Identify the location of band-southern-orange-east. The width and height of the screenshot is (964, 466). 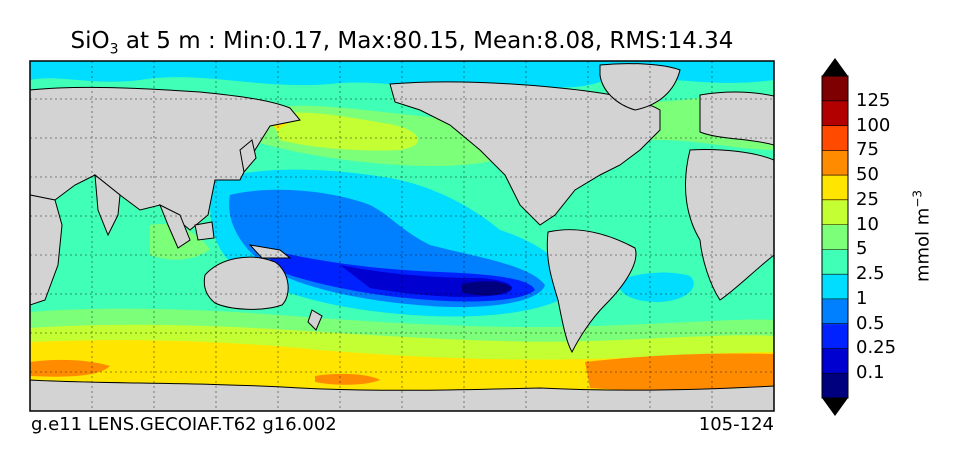
(679, 372).